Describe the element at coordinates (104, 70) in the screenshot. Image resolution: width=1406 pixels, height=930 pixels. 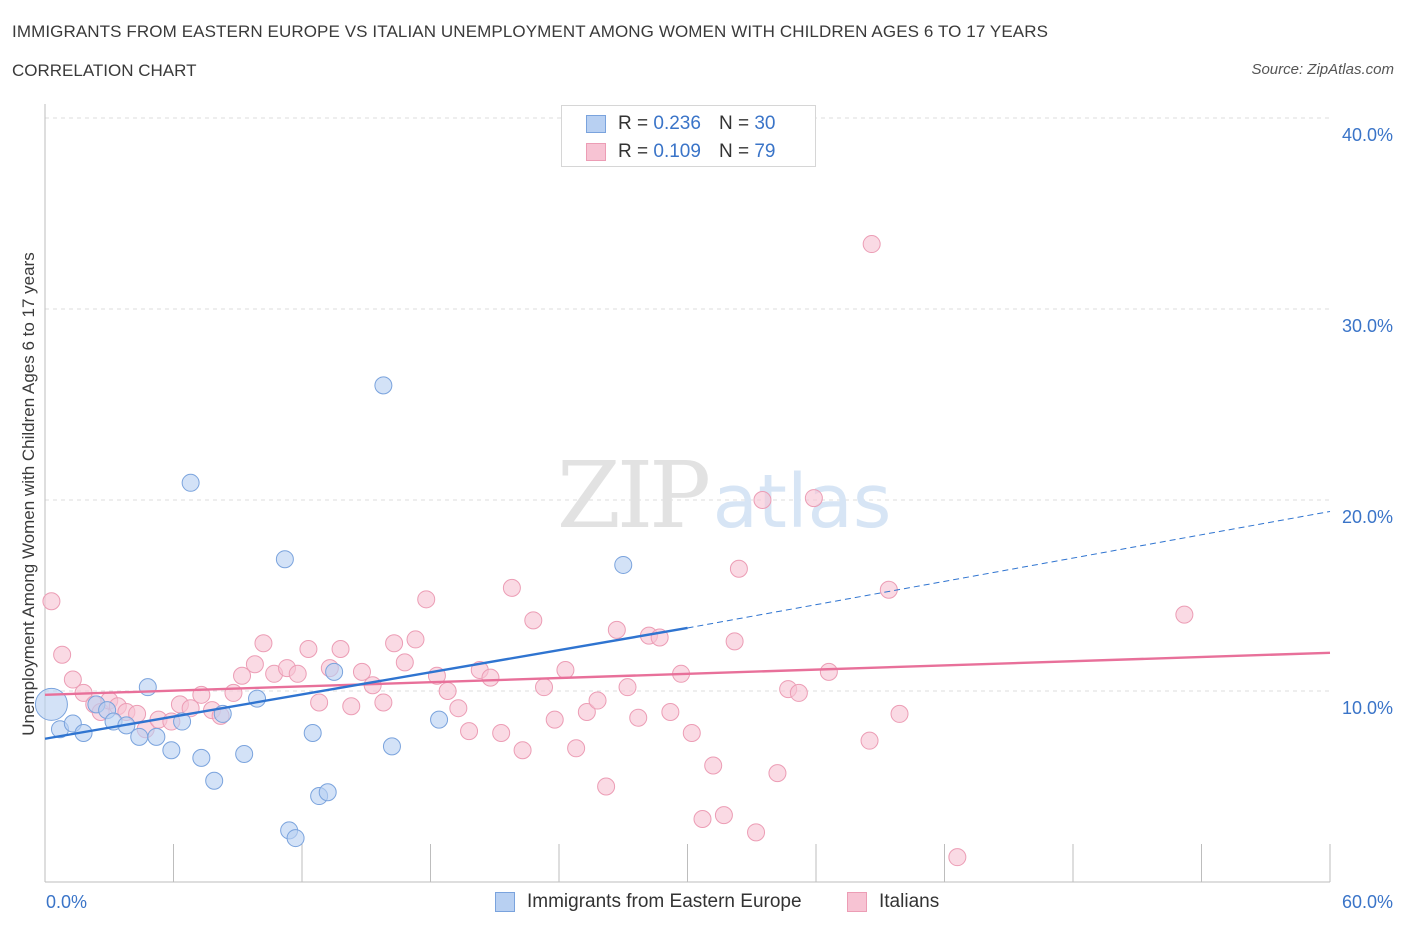
I see `chart-subtitle: CORRELATION CHART` at that location.